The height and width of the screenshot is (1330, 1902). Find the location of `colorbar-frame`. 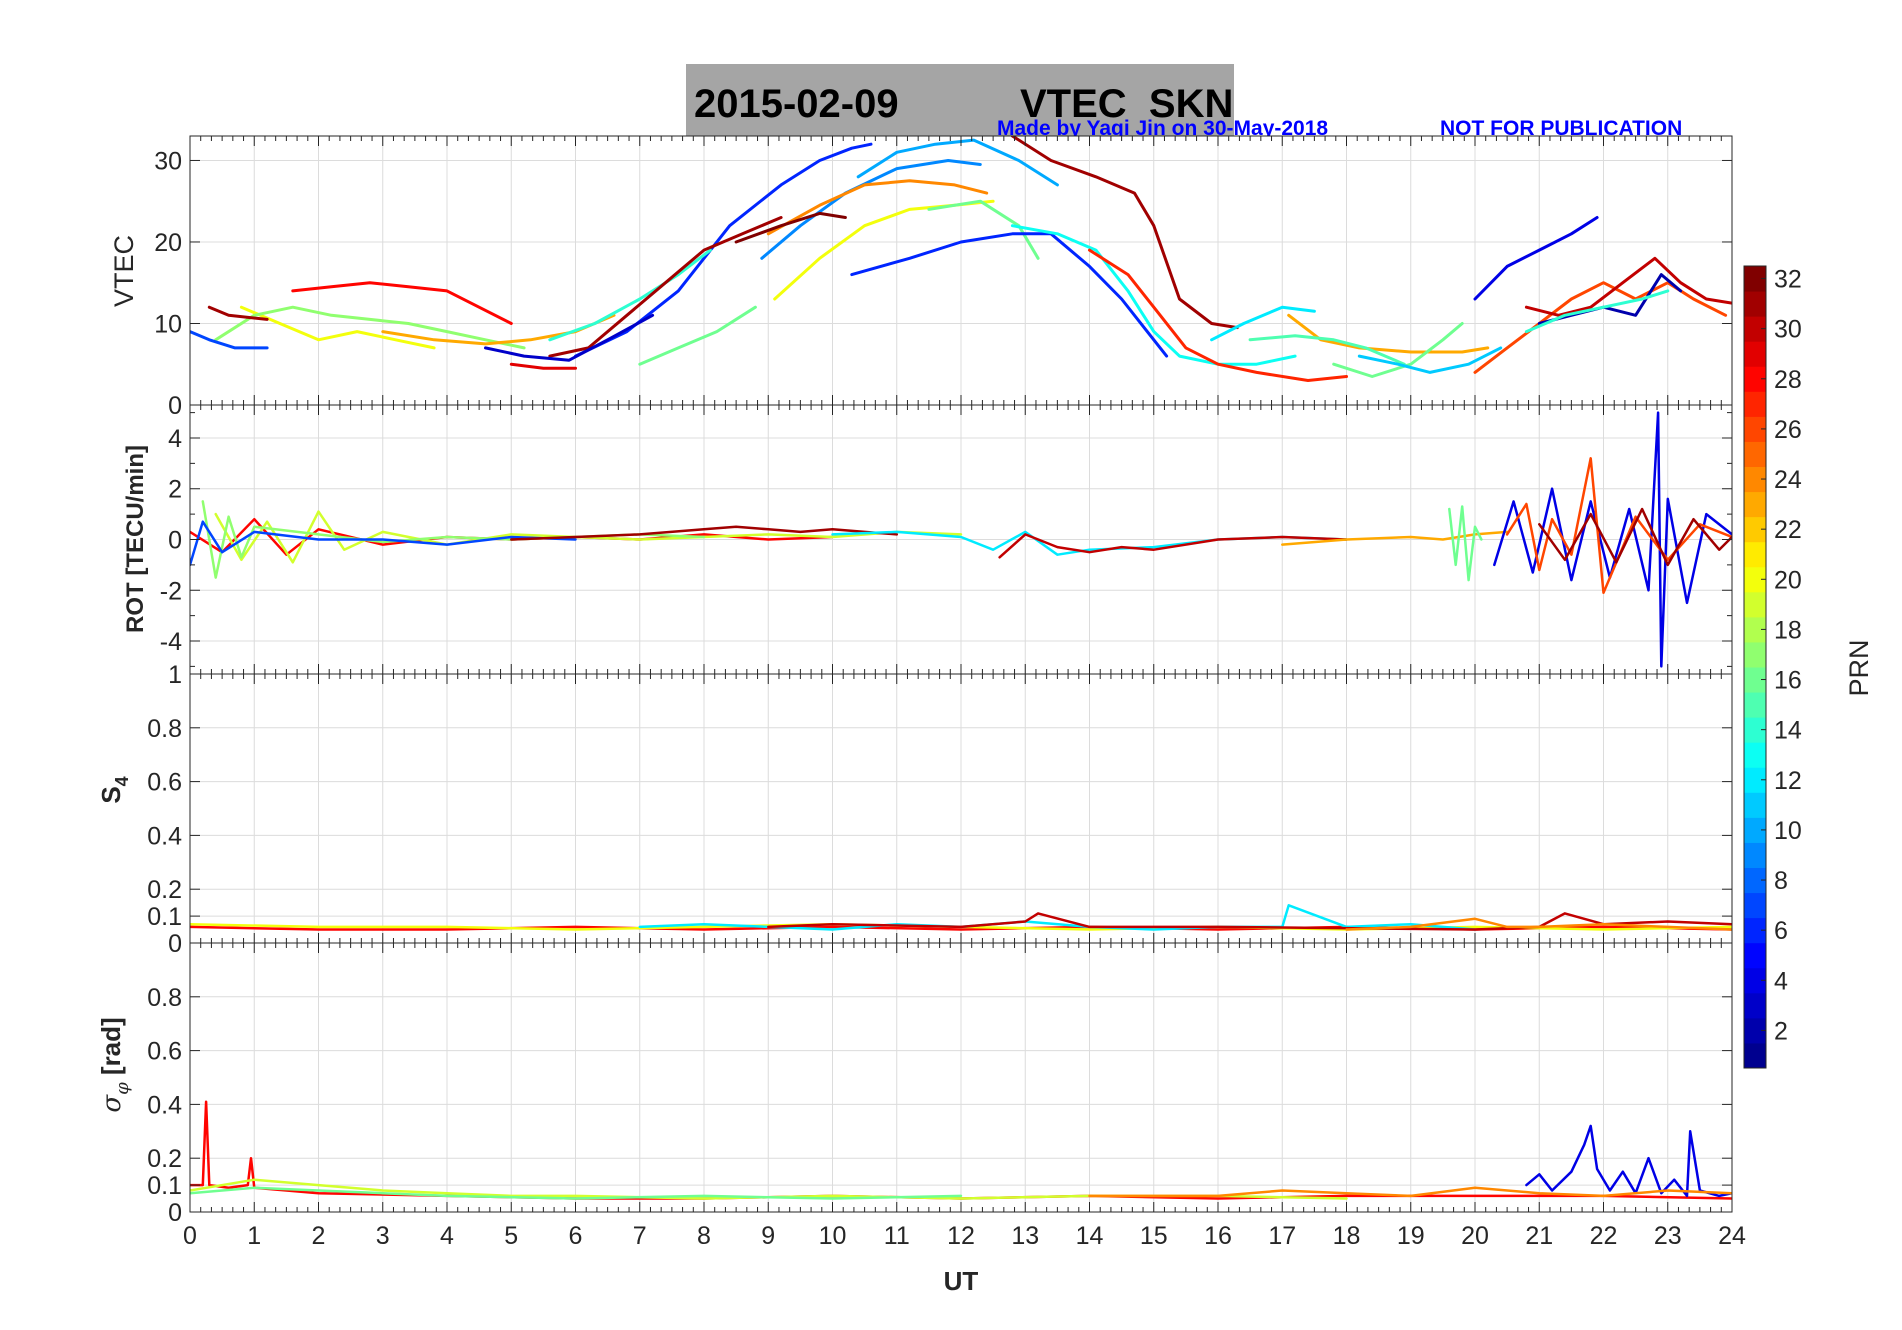

colorbar-frame is located at coordinates (1755, 667).